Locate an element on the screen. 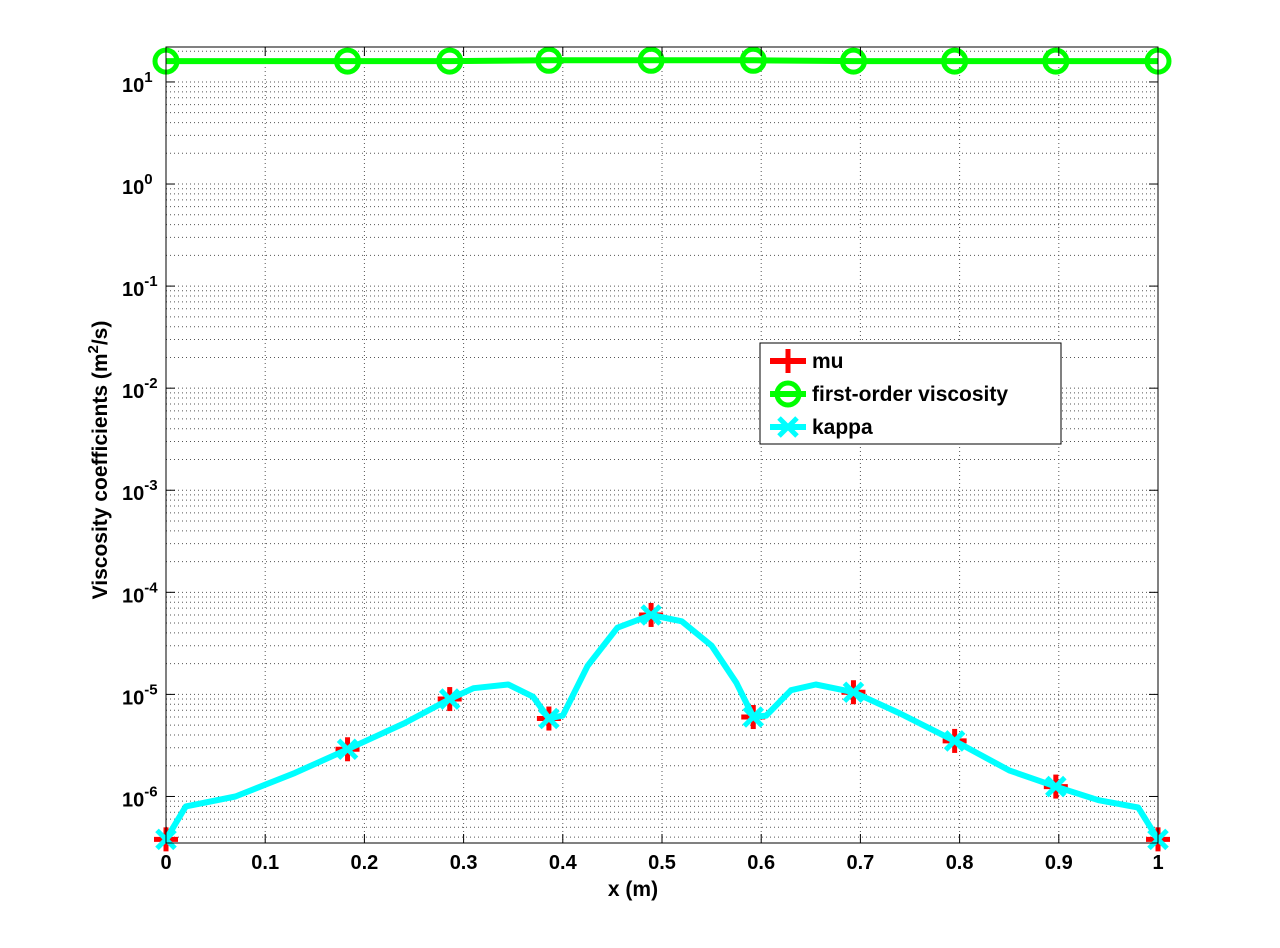 The height and width of the screenshot is (948, 1280). y-tick-label: 10⁻¹ is located at coordinates (140, 287).